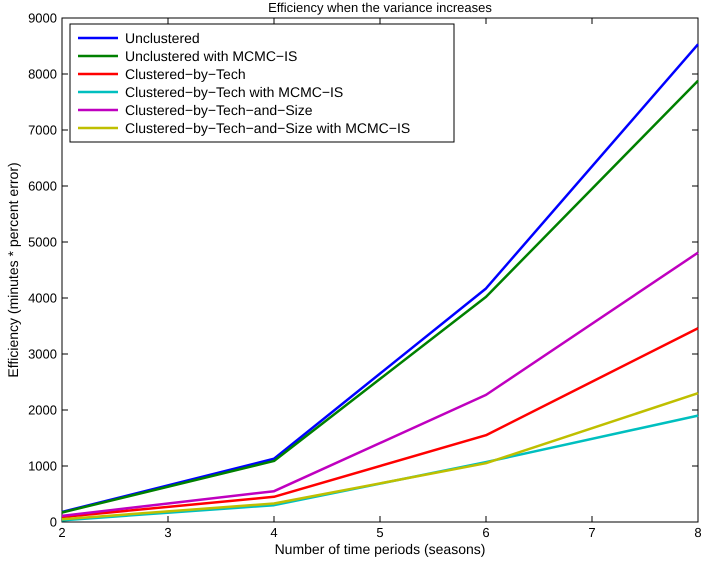 The height and width of the screenshot is (564, 702). What do you see at coordinates (234, 92) in the screenshot?
I see `legend-label: Clustered−by−Tech with MCMC−IS` at bounding box center [234, 92].